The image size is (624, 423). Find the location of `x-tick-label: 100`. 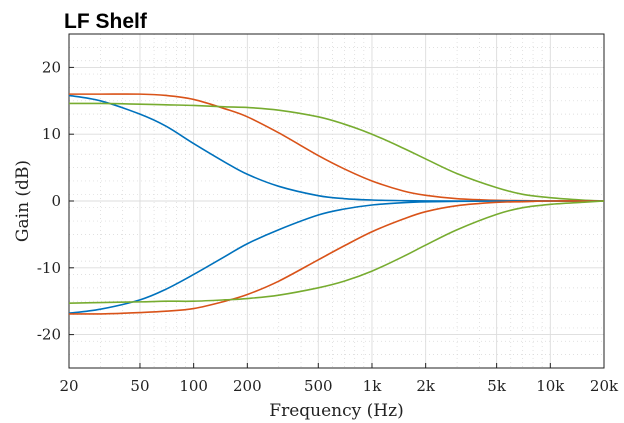

x-tick-label: 100 is located at coordinates (193, 386).